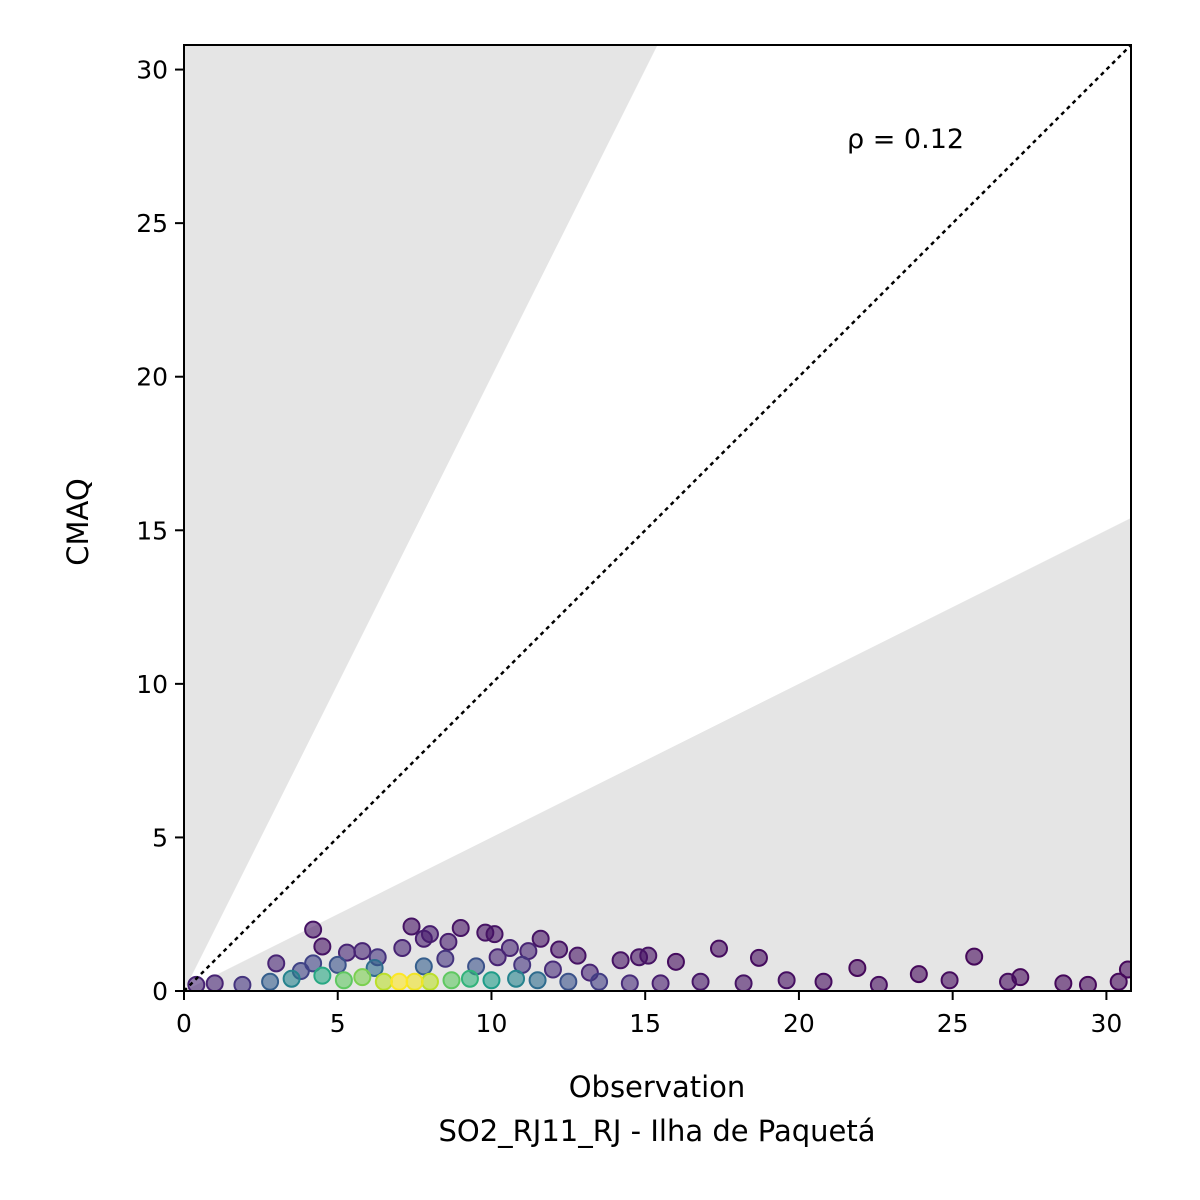 Image resolution: width=1200 pixels, height=1200 pixels. I want to click on y-tick-label: 20, so click(152, 377).